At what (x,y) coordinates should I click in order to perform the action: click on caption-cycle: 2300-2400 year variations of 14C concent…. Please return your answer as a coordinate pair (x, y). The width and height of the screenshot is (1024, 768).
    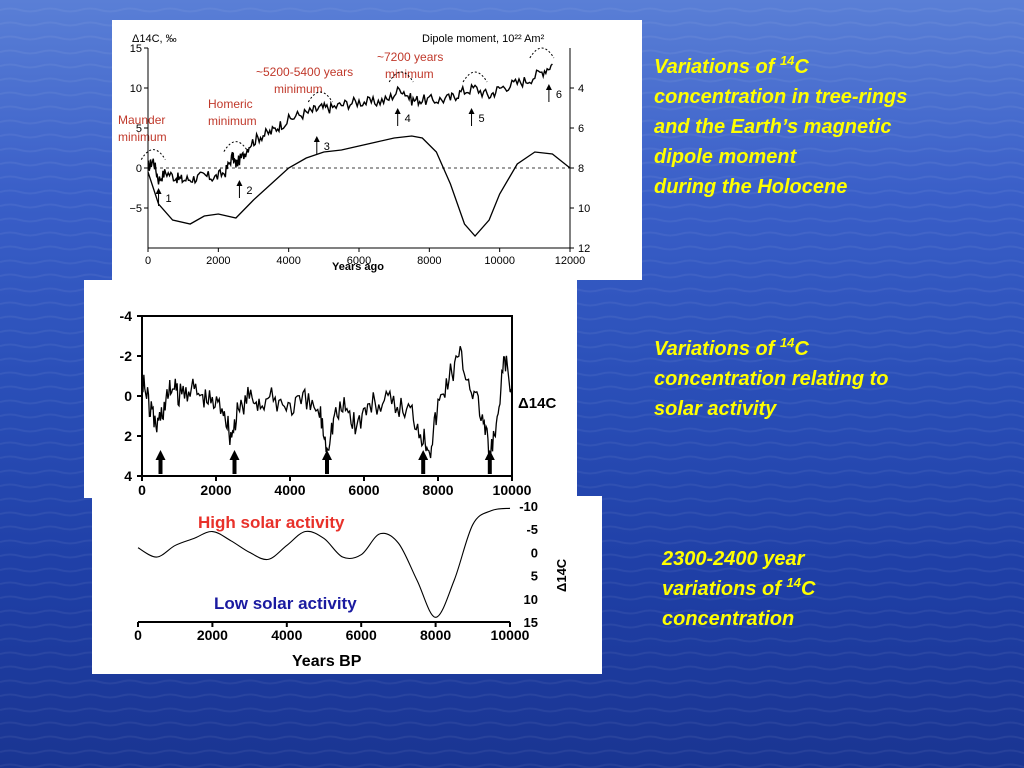
    Looking at the image, I should click on (842, 589).